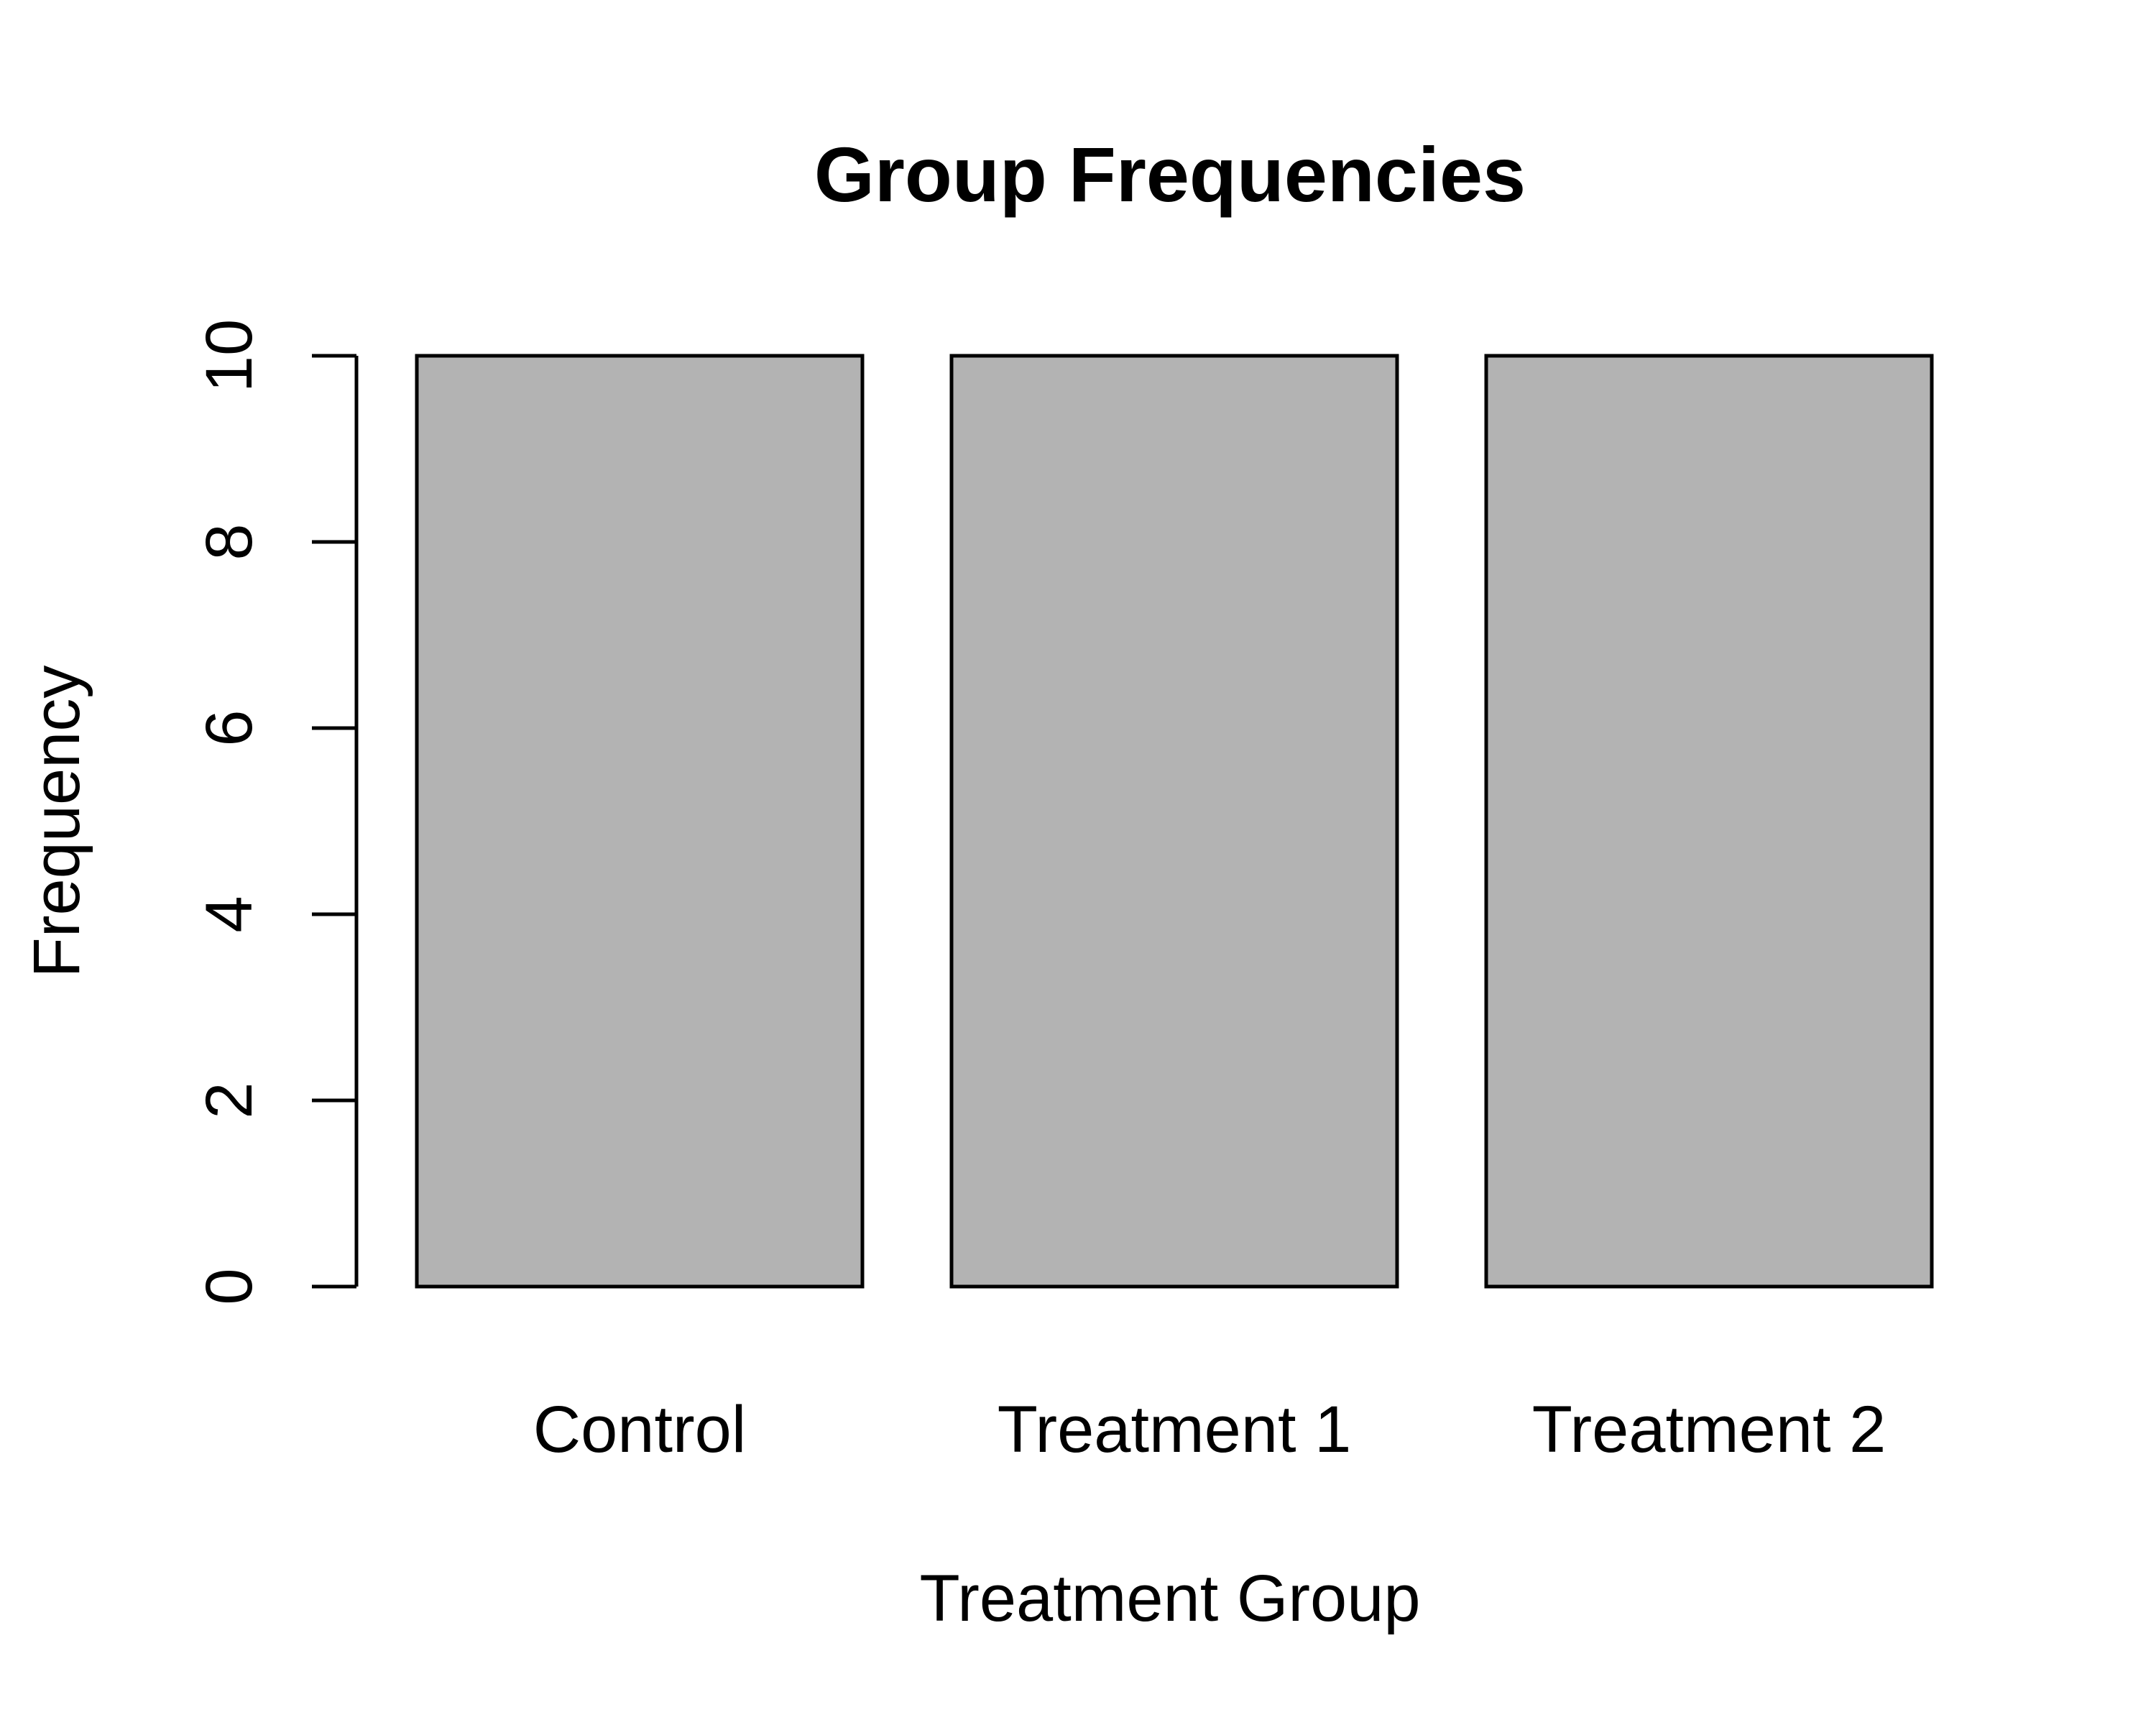 This screenshot has width=2156, height=1725. What do you see at coordinates (229, 1286) in the screenshot?
I see `y-tick-label-0: 0` at bounding box center [229, 1286].